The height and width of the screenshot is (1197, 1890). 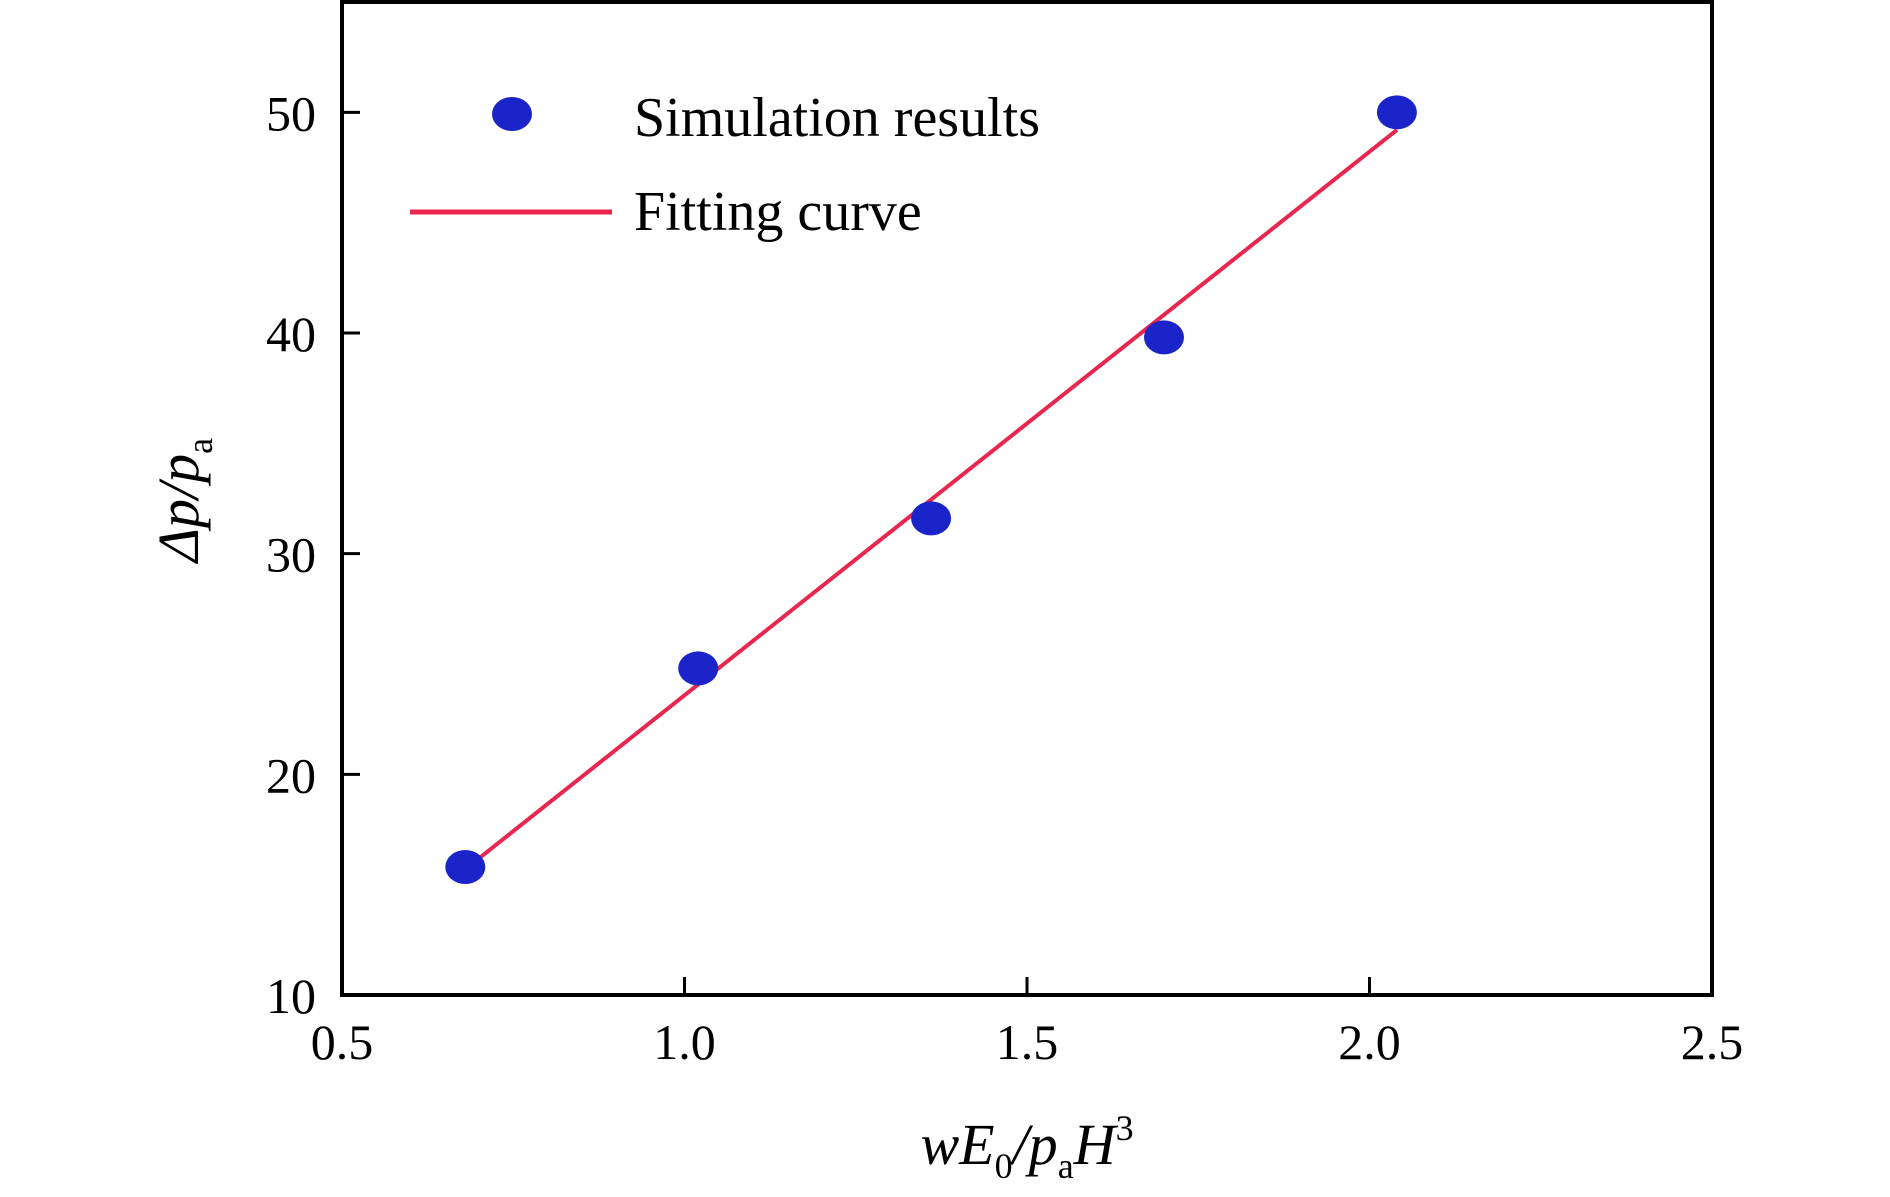 What do you see at coordinates (1027, 1042) in the screenshot?
I see `x-tick-label-2: 1.5` at bounding box center [1027, 1042].